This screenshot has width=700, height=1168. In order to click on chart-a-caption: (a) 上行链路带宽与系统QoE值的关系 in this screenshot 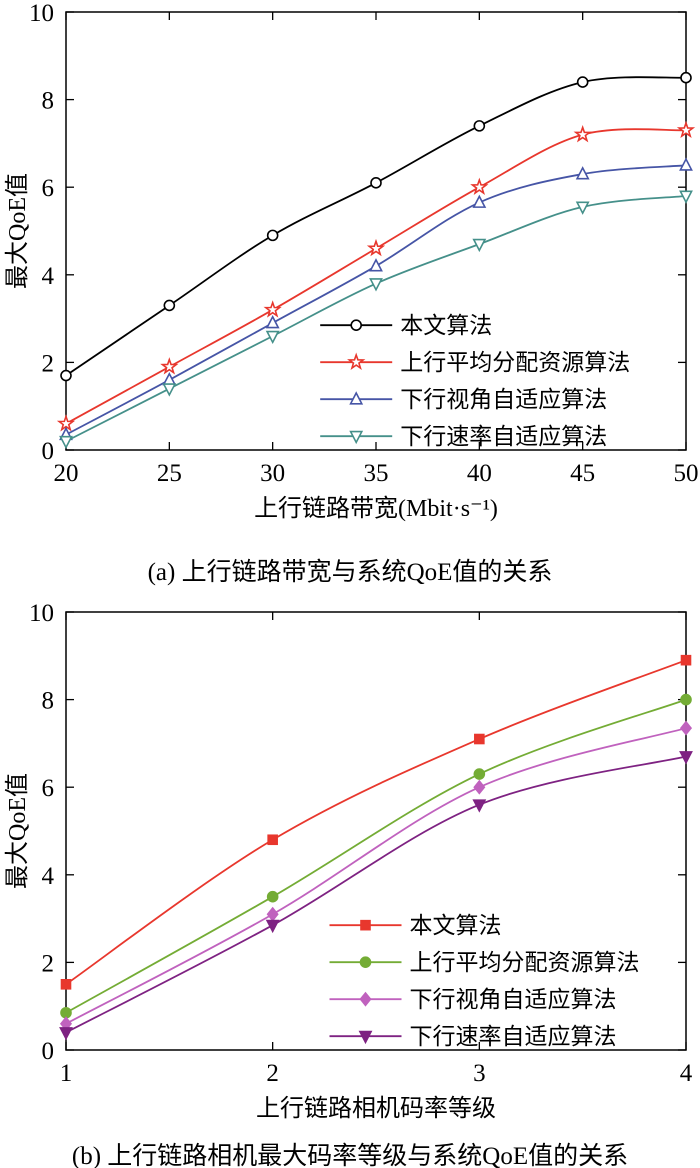, I will do `click(350, 572)`.